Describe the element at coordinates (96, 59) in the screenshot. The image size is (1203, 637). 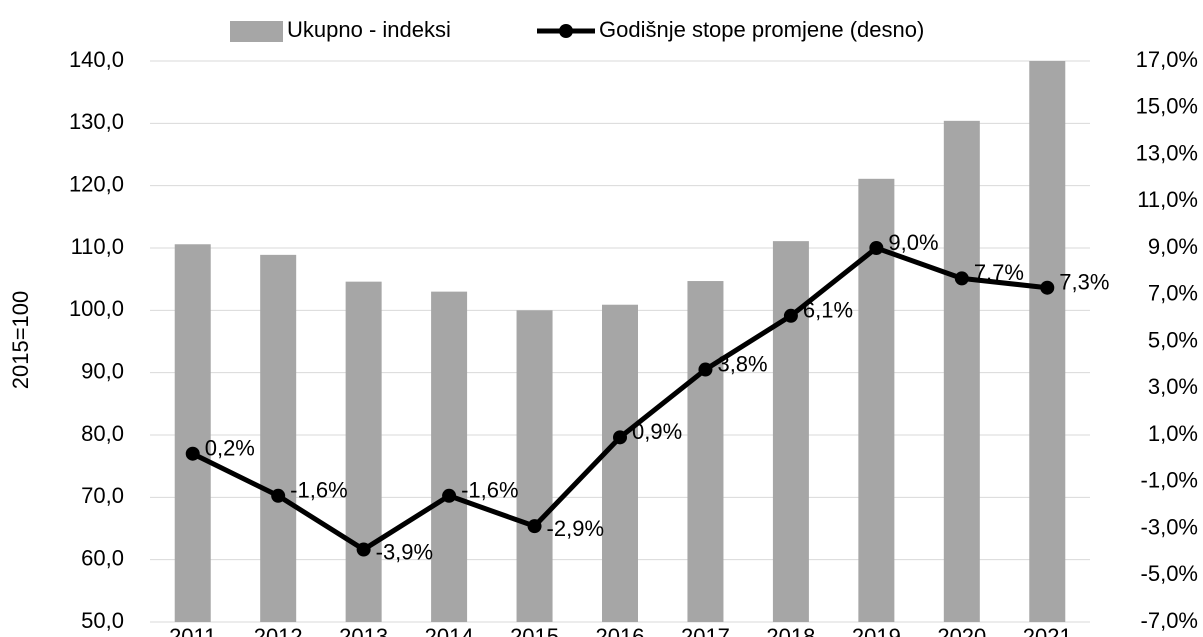
I see `y-tick-label: 140,0` at that location.